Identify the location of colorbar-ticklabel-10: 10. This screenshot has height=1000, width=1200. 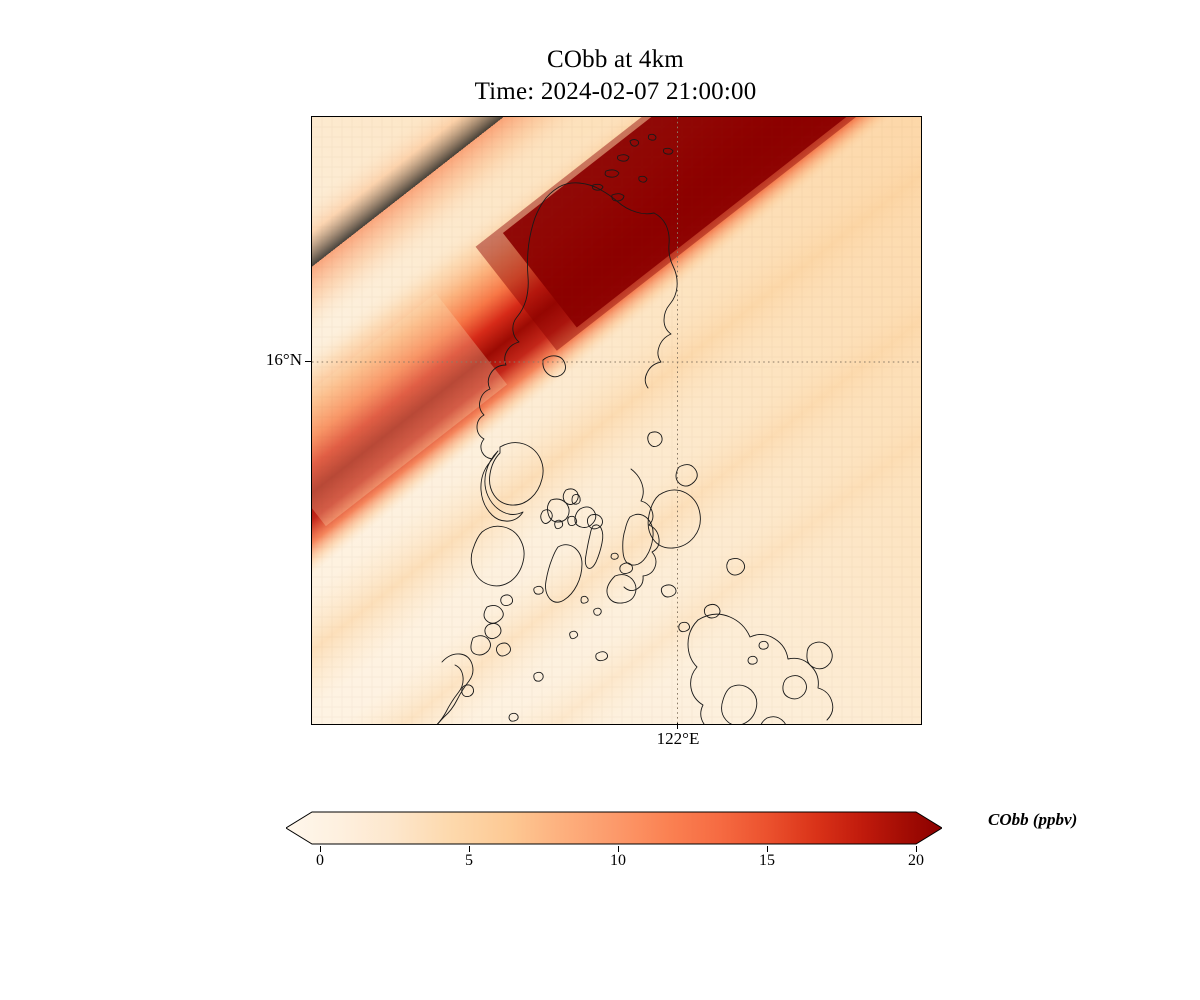
(618, 860).